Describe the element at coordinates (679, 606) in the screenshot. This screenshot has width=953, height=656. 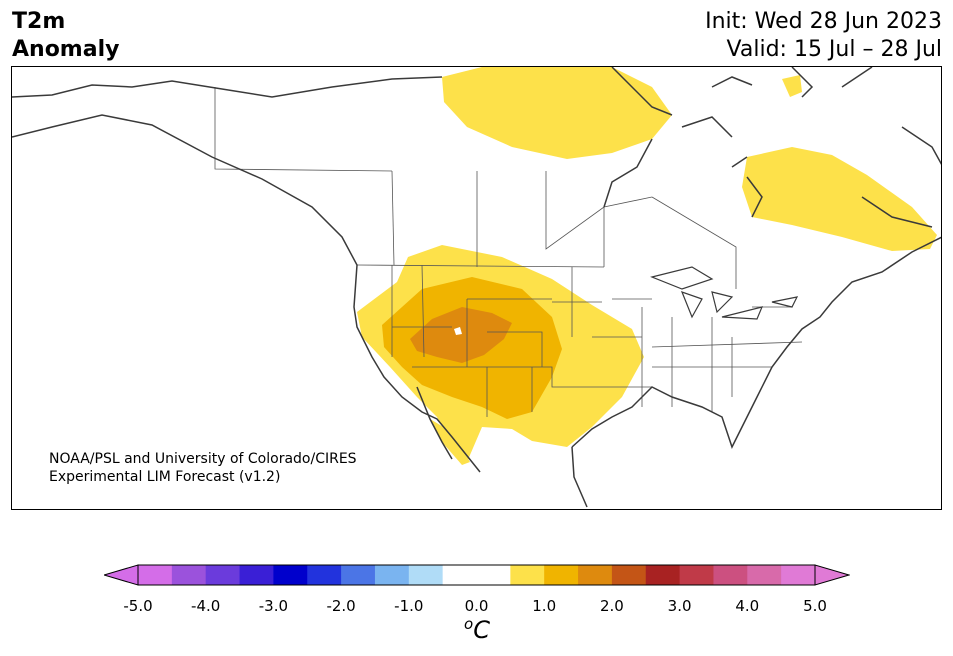
I see `colorbar-tick-label: 3.0` at that location.